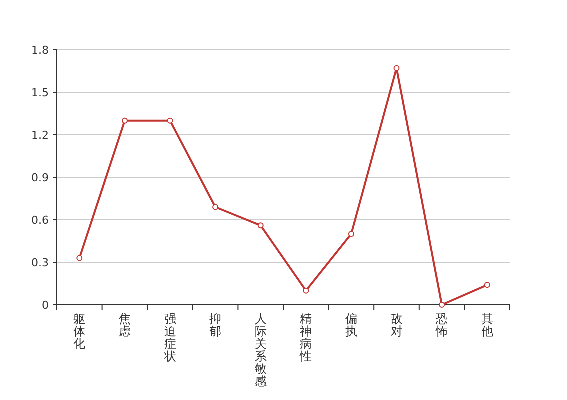  What do you see at coordinates (40, 93) in the screenshot?
I see `y-tick-label: 1.5` at bounding box center [40, 93].